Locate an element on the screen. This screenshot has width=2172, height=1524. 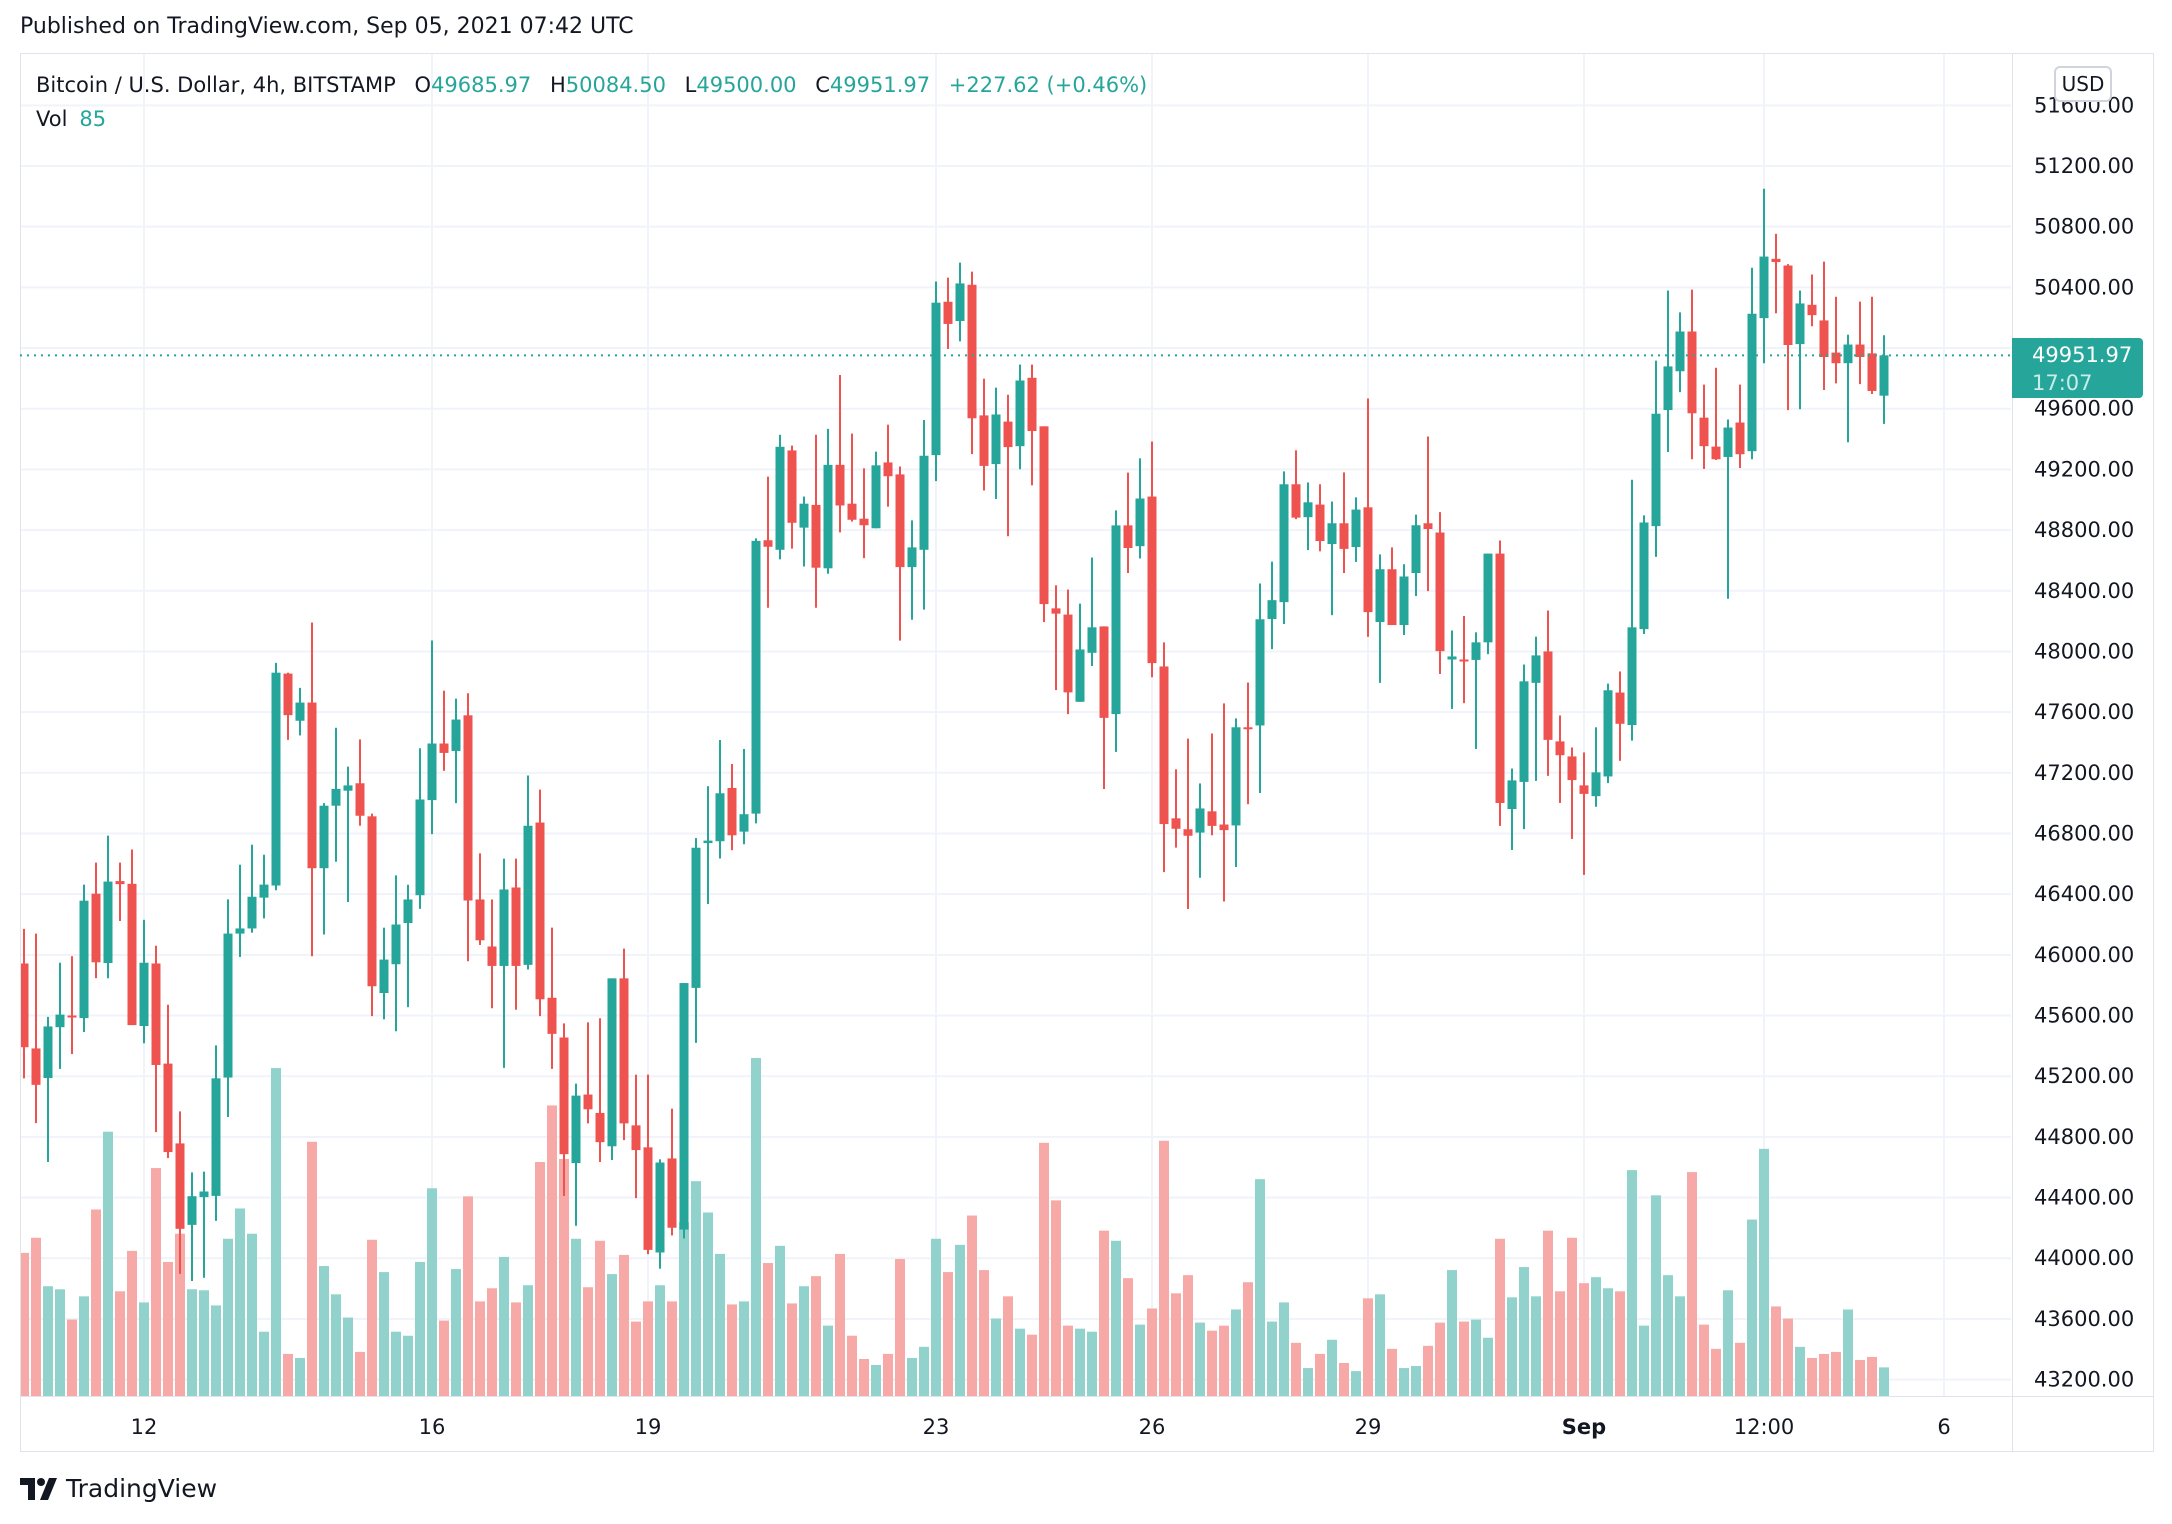
bar-countdown: 17:07 is located at coordinates (2062, 383).